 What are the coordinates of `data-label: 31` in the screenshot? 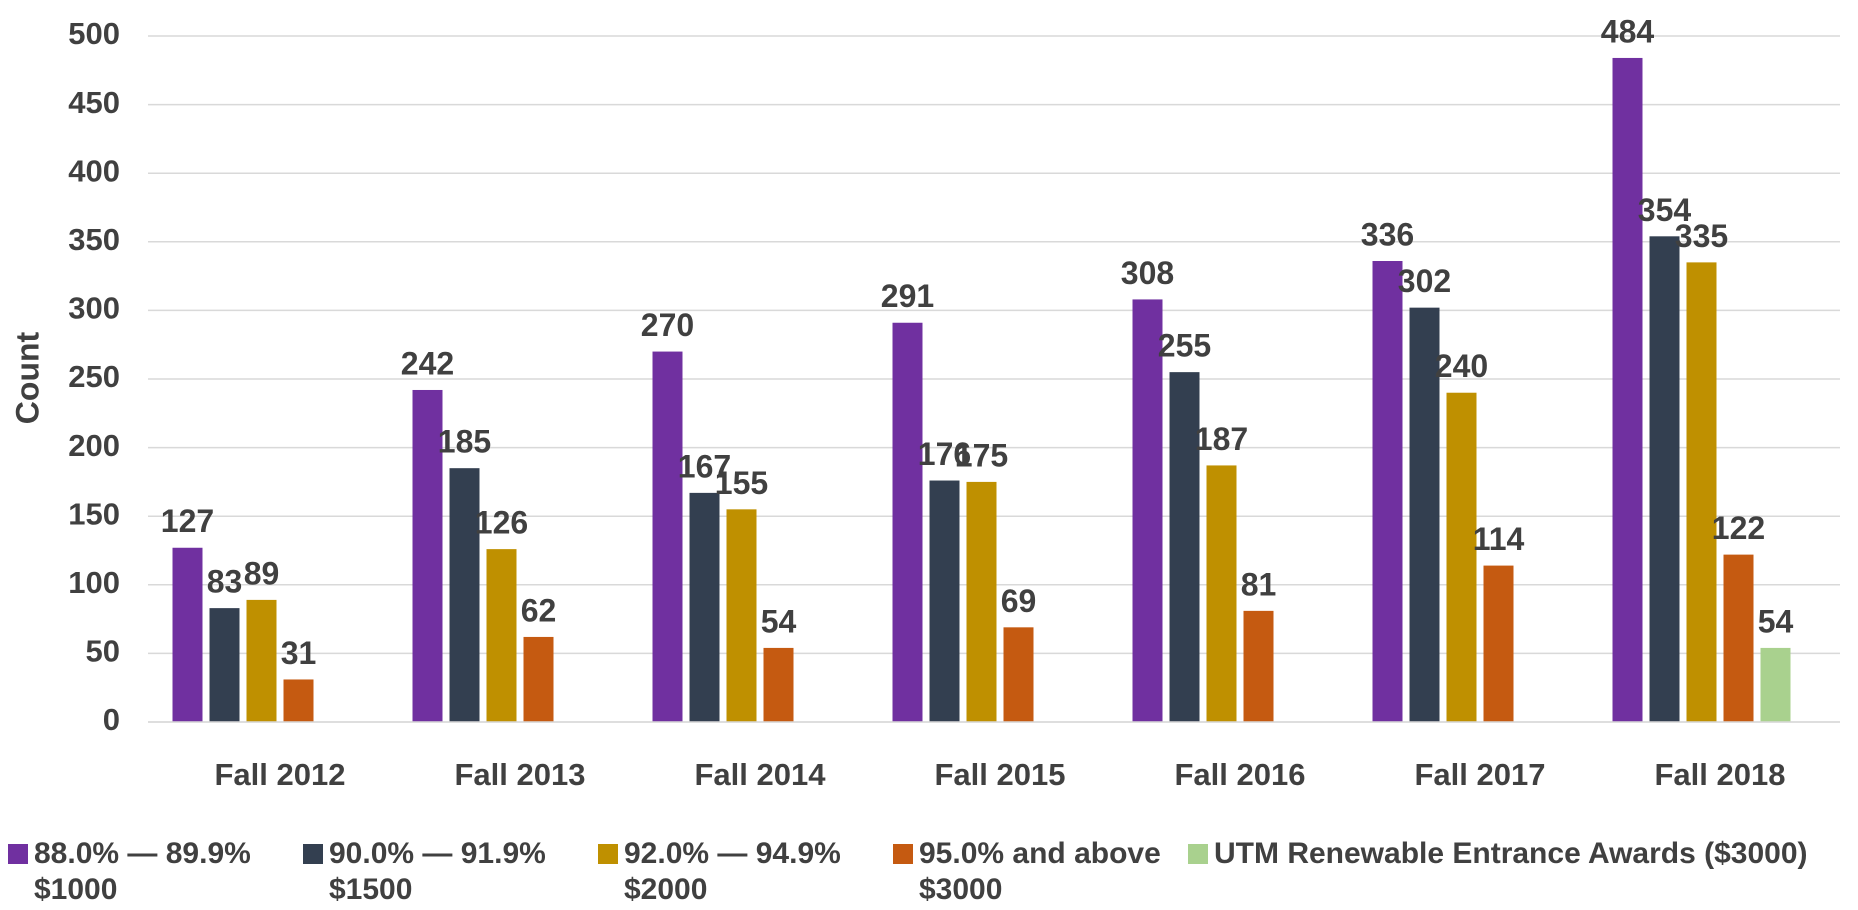 It's located at (299, 653).